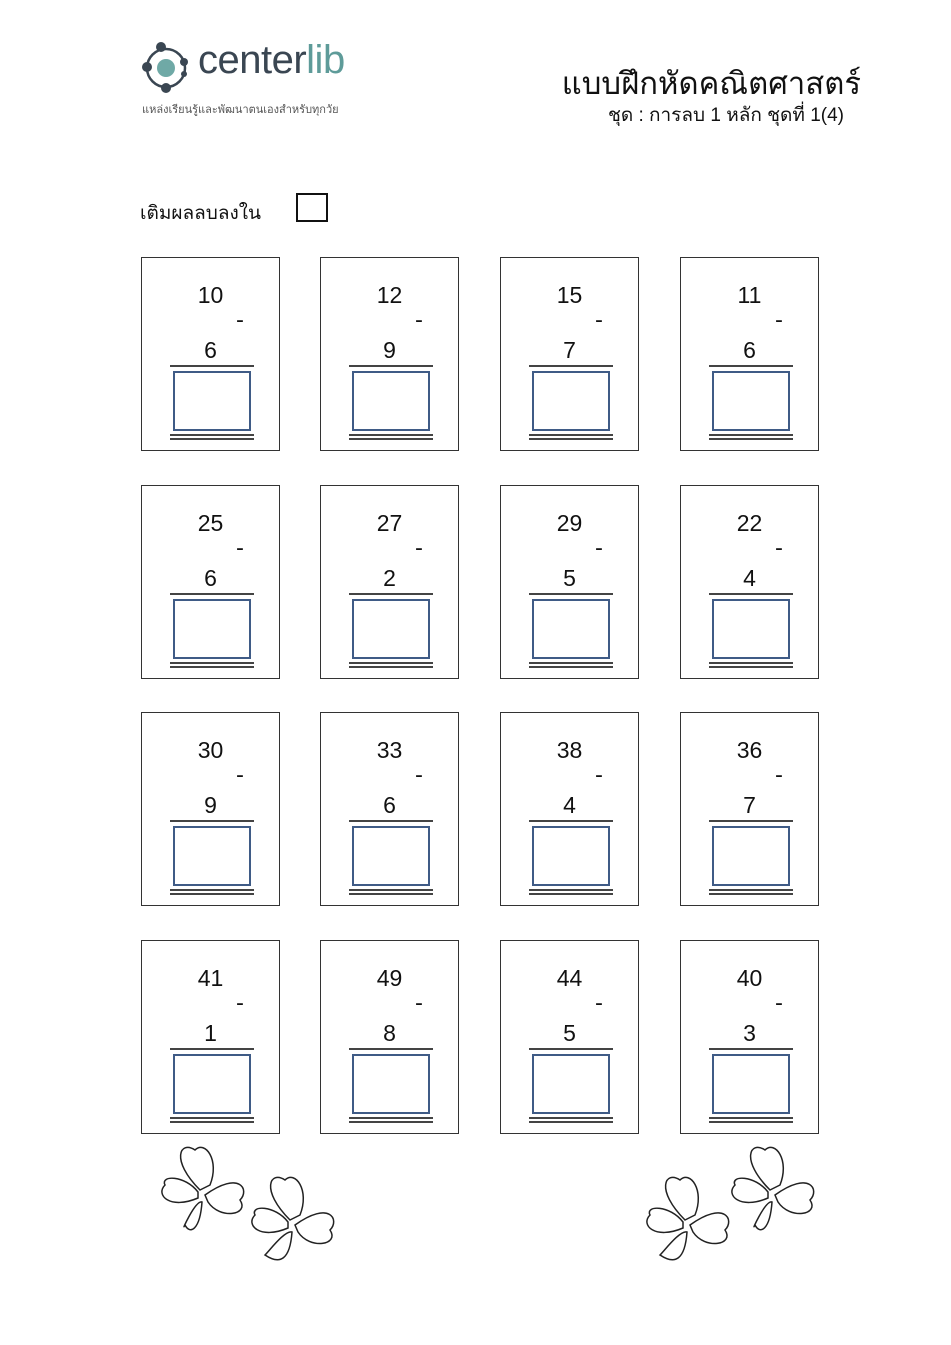 The height and width of the screenshot is (1345, 951). What do you see at coordinates (210, 978) in the screenshot?
I see `minuend: 41` at bounding box center [210, 978].